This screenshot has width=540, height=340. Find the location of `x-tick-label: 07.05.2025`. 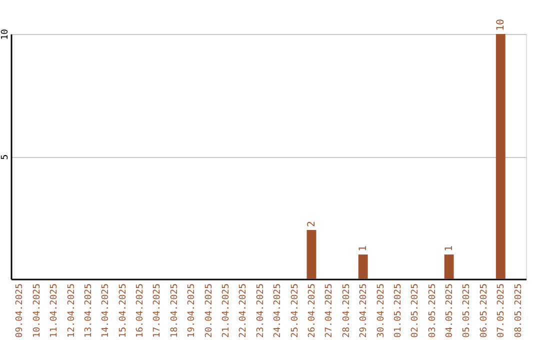

x-tick-label: 07.05.2025 is located at coordinates (501, 311).